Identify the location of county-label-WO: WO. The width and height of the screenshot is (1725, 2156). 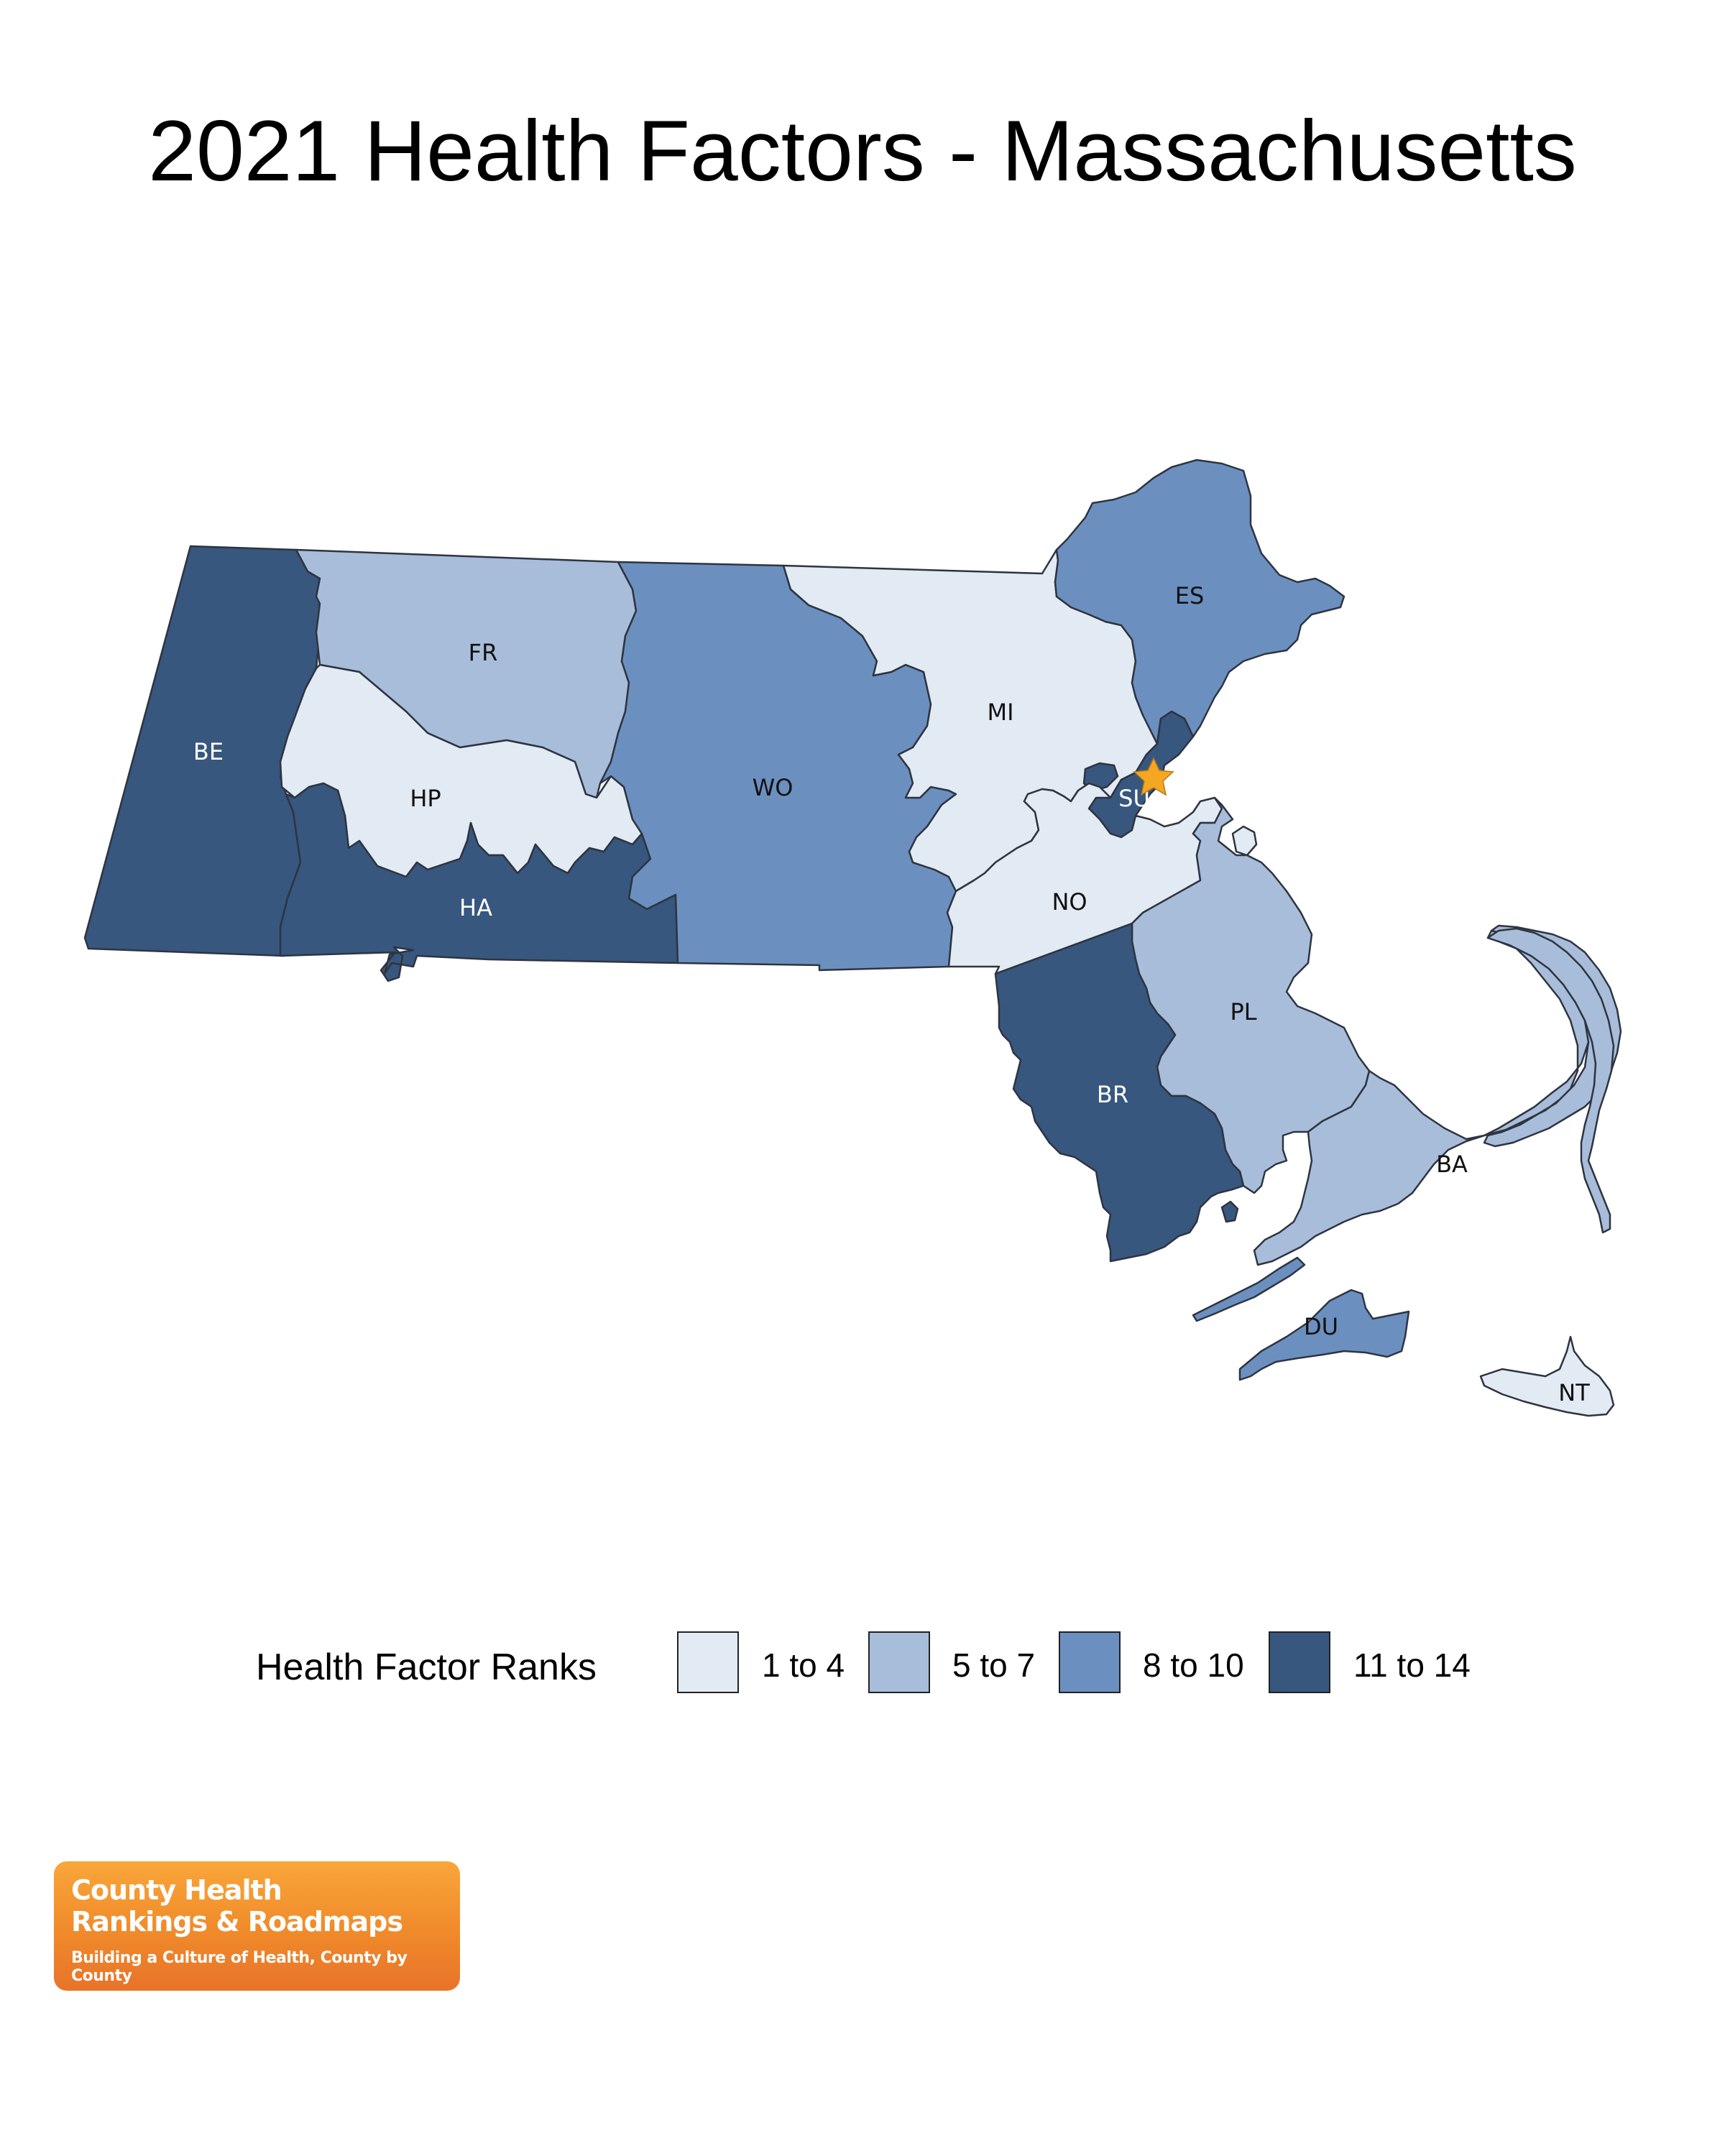
(773, 788).